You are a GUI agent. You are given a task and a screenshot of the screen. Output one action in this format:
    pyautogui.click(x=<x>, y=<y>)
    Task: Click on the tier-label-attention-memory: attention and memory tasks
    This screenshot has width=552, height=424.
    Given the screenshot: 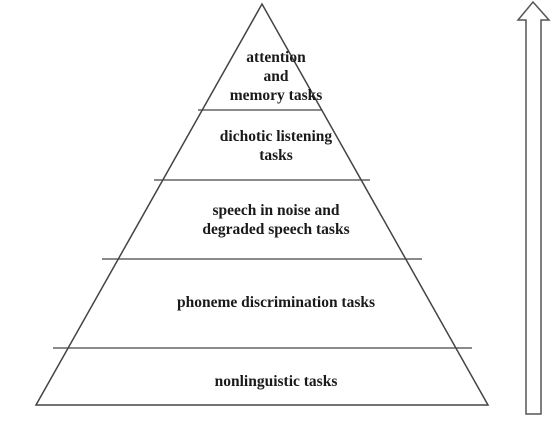 What is the action you would take?
    pyautogui.click(x=276, y=76)
    